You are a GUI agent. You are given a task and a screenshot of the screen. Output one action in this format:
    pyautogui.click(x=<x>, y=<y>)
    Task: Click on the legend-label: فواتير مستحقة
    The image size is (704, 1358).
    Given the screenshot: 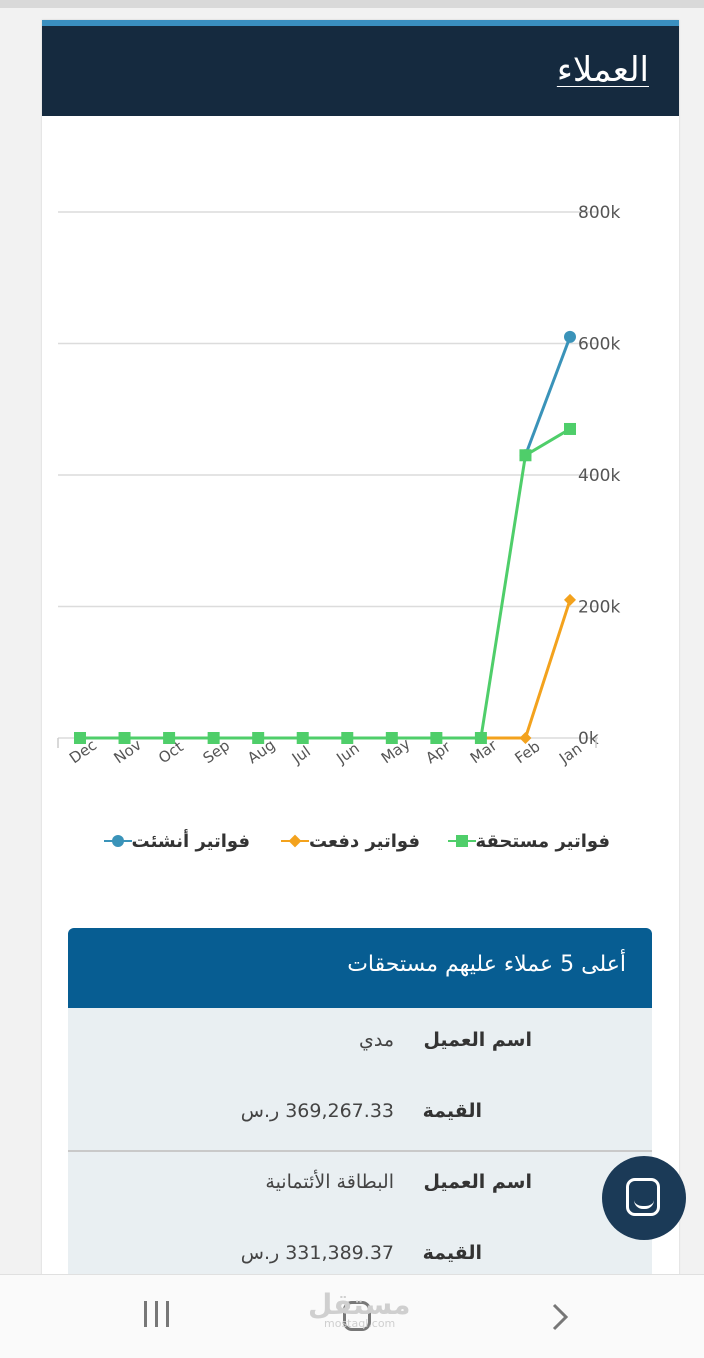 What is the action you would take?
    pyautogui.click(x=542, y=841)
    